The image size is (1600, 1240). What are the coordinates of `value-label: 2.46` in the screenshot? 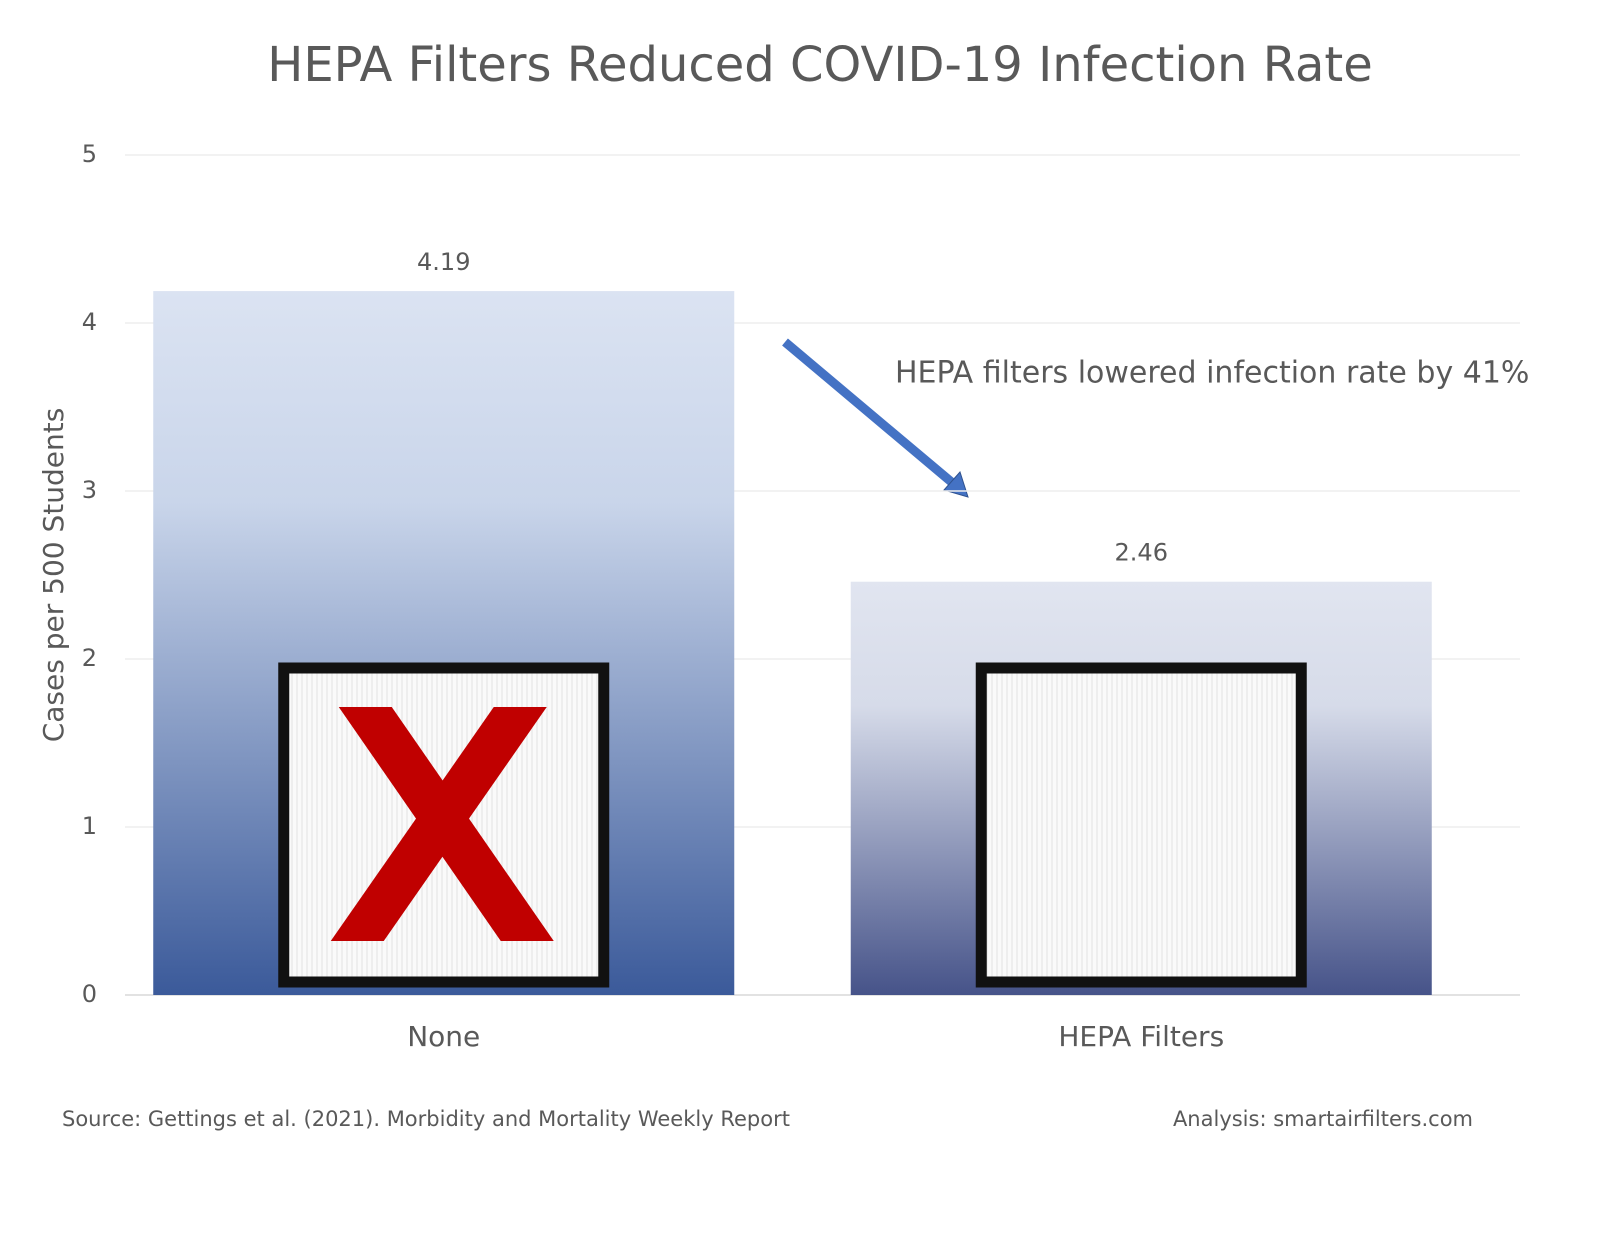 It's located at (1141, 553).